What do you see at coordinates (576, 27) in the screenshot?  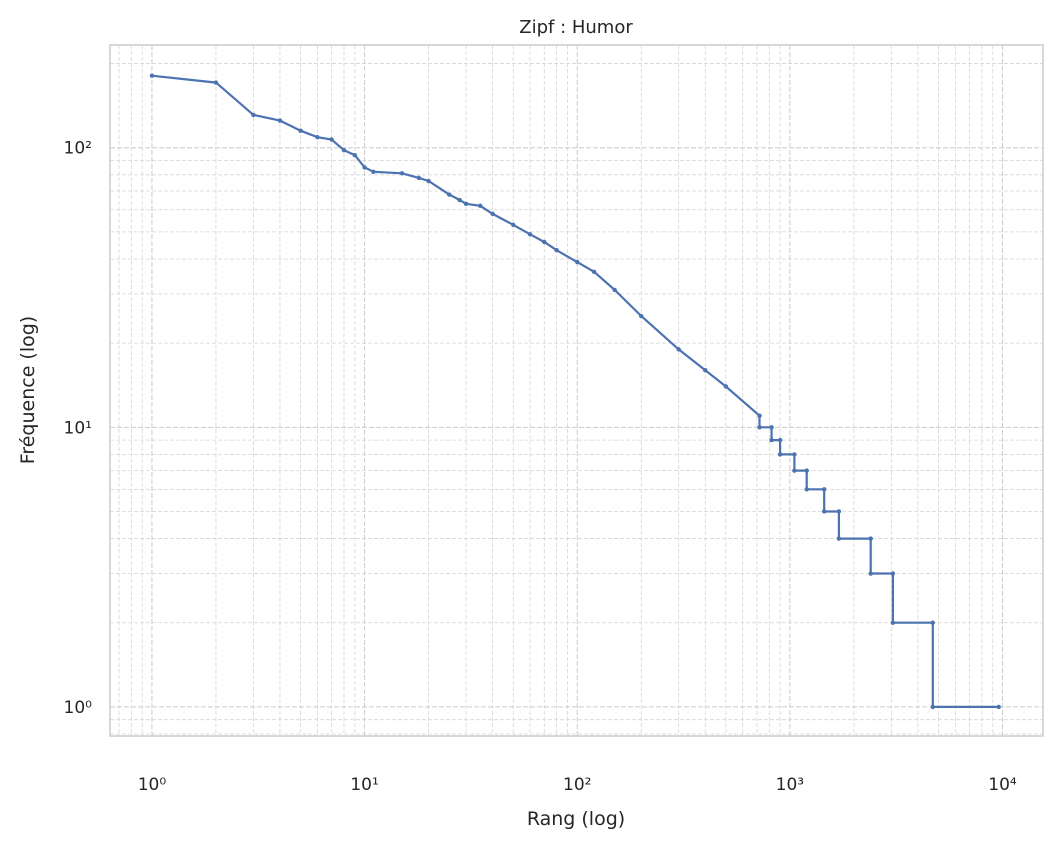 I see `chart-title: Zipf : Humor` at bounding box center [576, 27].